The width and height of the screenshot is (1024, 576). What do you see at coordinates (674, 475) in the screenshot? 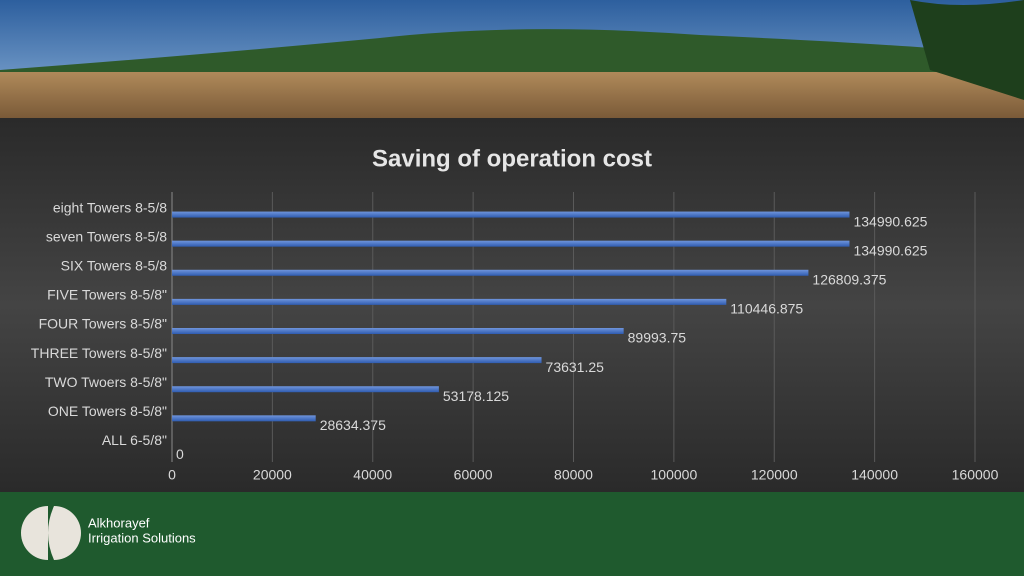
I see `x-tick-label: 100000` at bounding box center [674, 475].